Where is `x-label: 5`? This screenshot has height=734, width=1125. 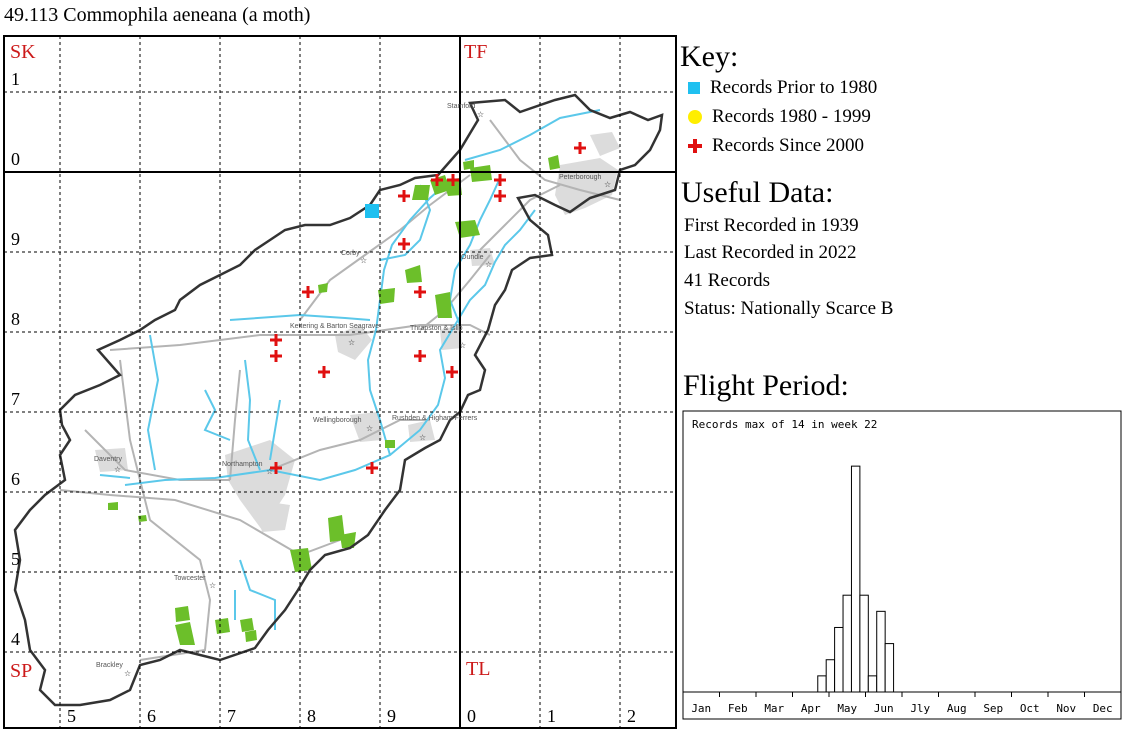 x-label: 5 is located at coordinates (71, 716).